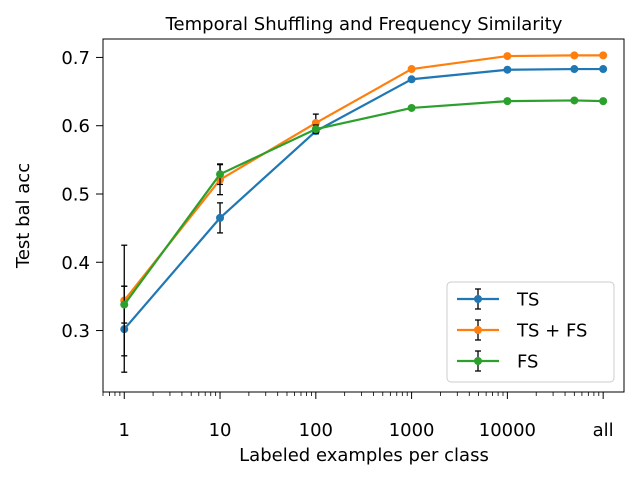  Describe the element at coordinates (603, 430) in the screenshot. I see `x-tick-label: all` at that location.